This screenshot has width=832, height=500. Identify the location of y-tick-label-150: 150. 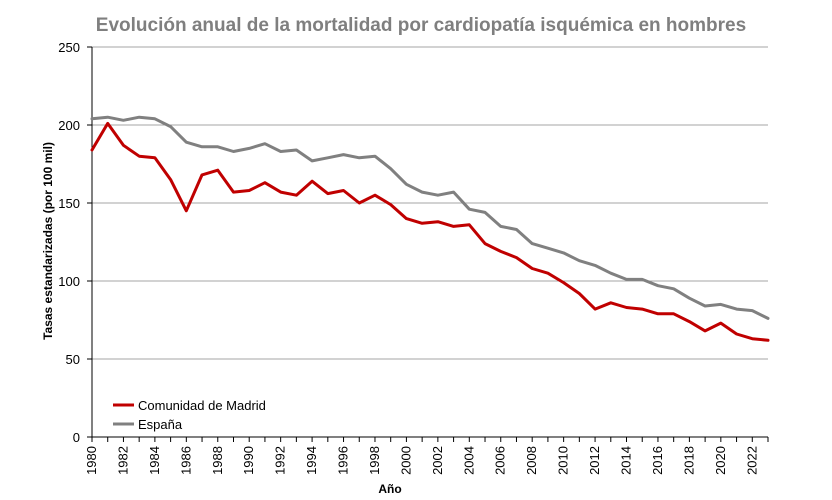
(69, 203).